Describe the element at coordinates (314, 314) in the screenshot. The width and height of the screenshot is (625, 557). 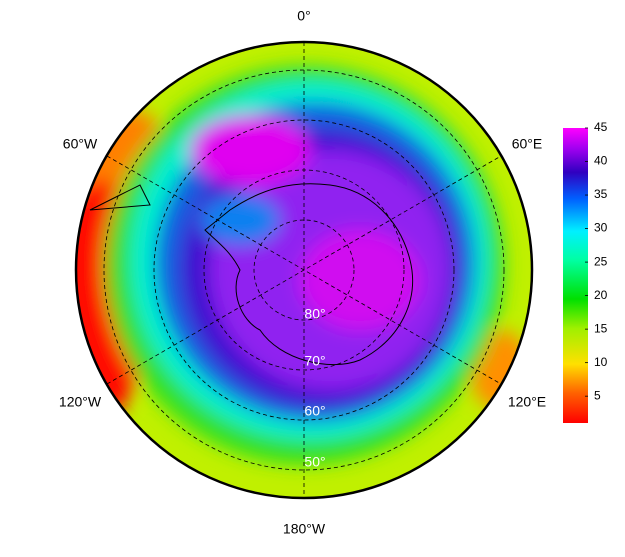
I see `lat-label: 80°` at that location.